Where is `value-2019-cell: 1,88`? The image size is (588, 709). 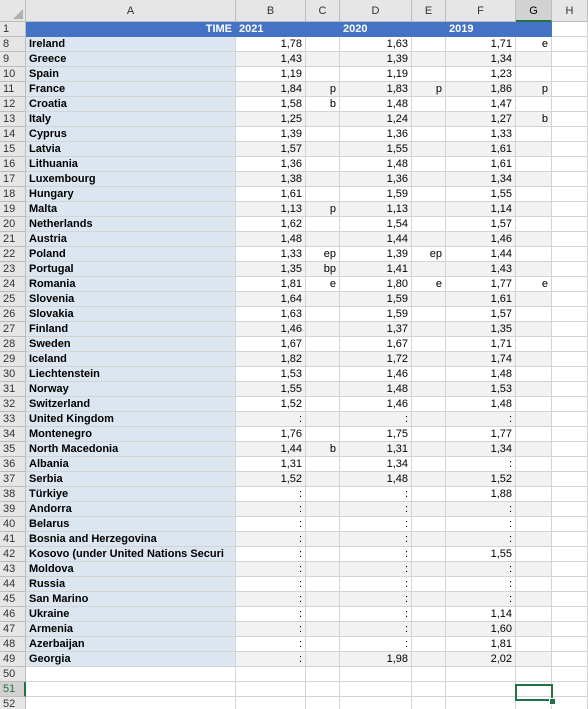 value-2019-cell: 1,88 is located at coordinates (481, 494).